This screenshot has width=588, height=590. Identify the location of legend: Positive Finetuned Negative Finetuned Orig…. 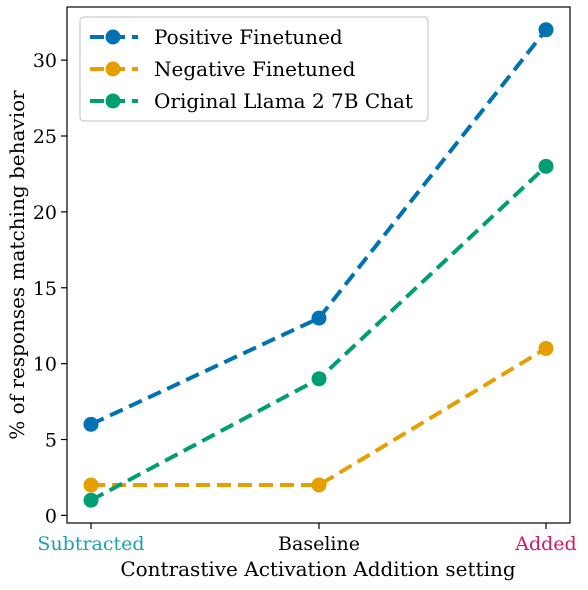
(254, 69).